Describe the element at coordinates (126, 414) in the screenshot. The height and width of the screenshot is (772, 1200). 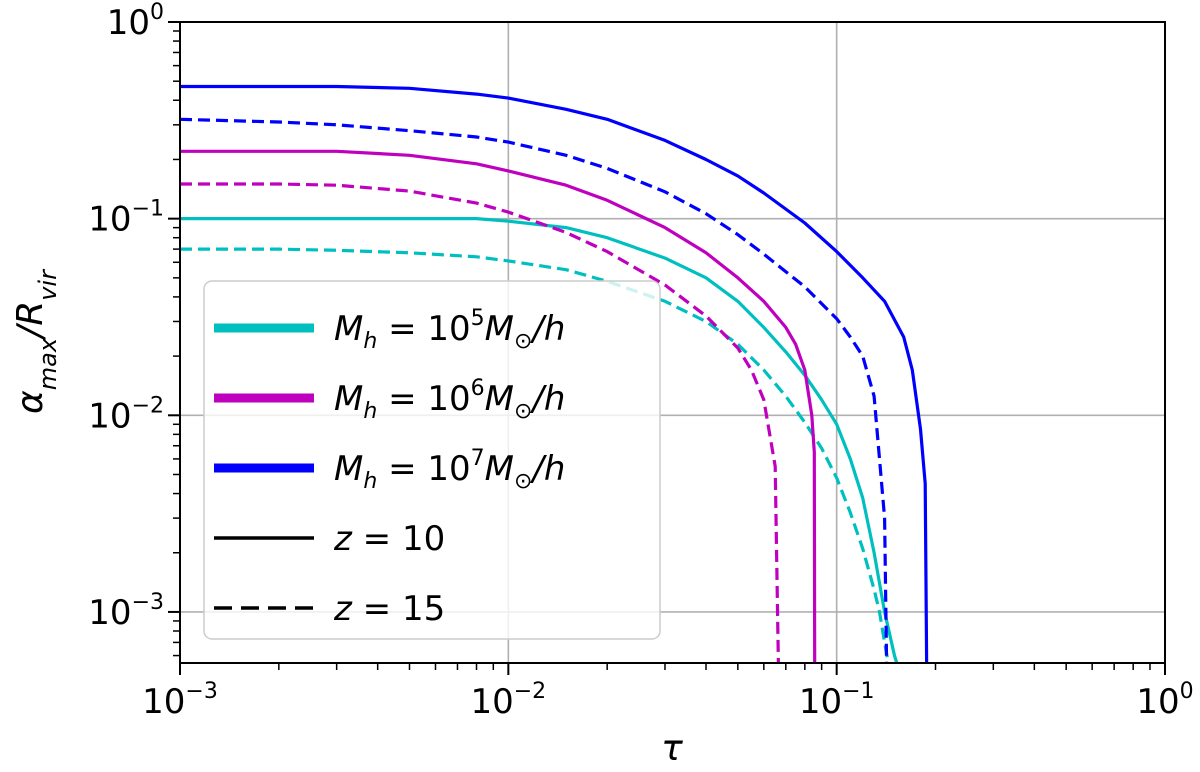
I see `y-tick-label: 10⁻²` at that location.